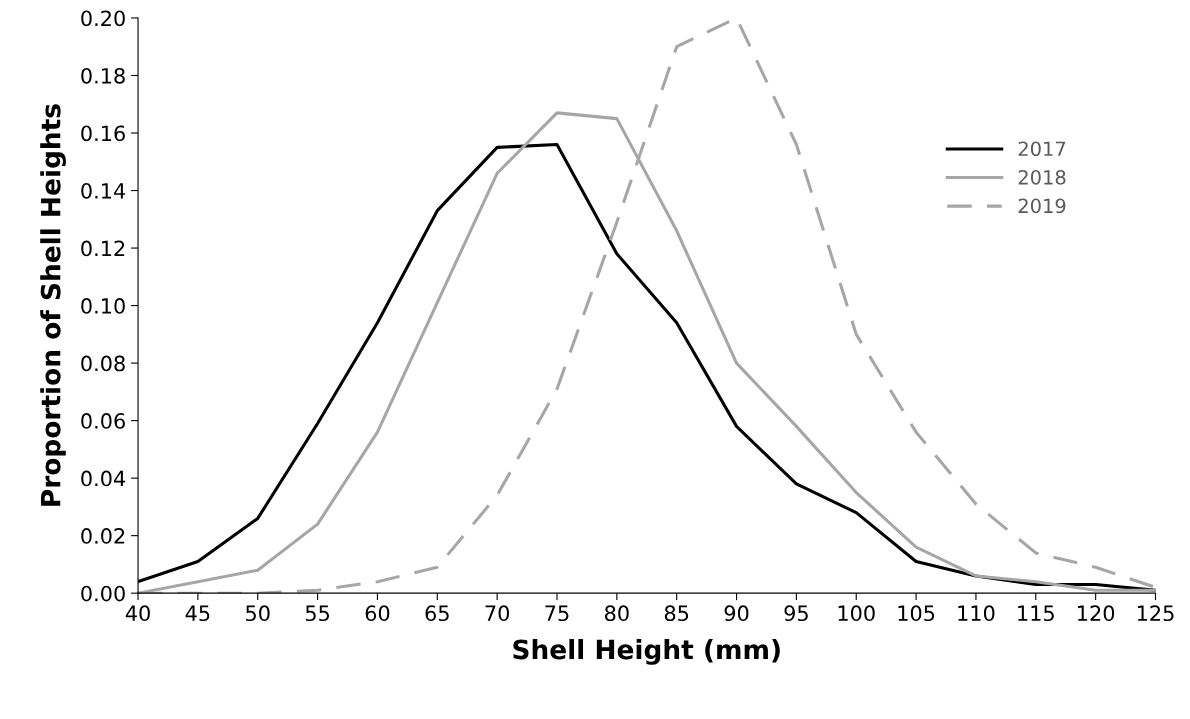 The width and height of the screenshot is (1190, 719). What do you see at coordinates (676, 613) in the screenshot?
I see `x-tick-label: 85` at bounding box center [676, 613].